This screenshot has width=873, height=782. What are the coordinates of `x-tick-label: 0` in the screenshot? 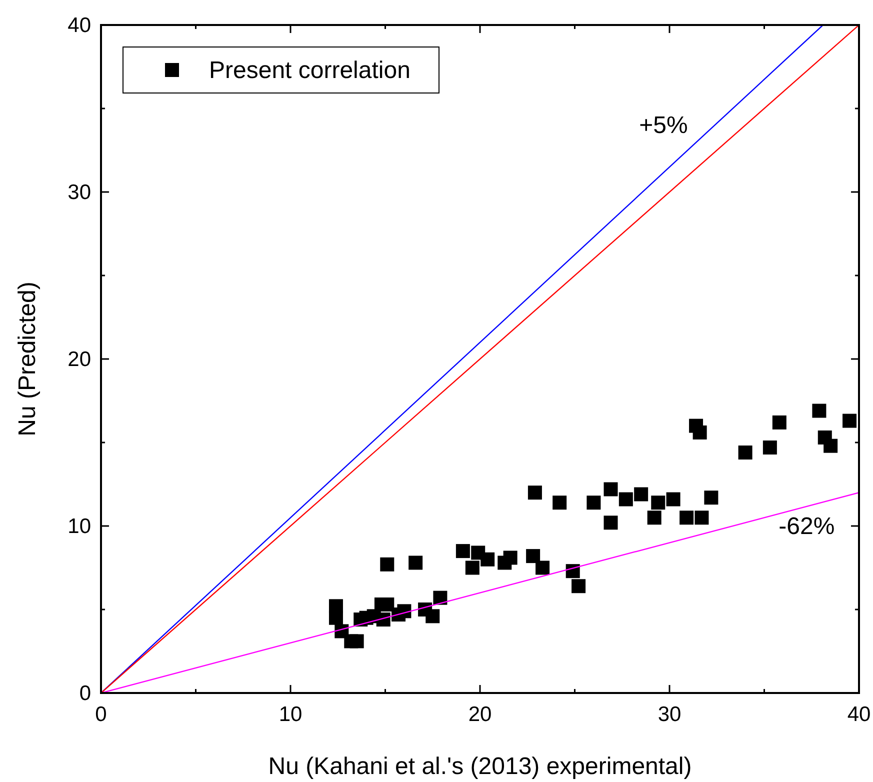 It's located at (101, 714).